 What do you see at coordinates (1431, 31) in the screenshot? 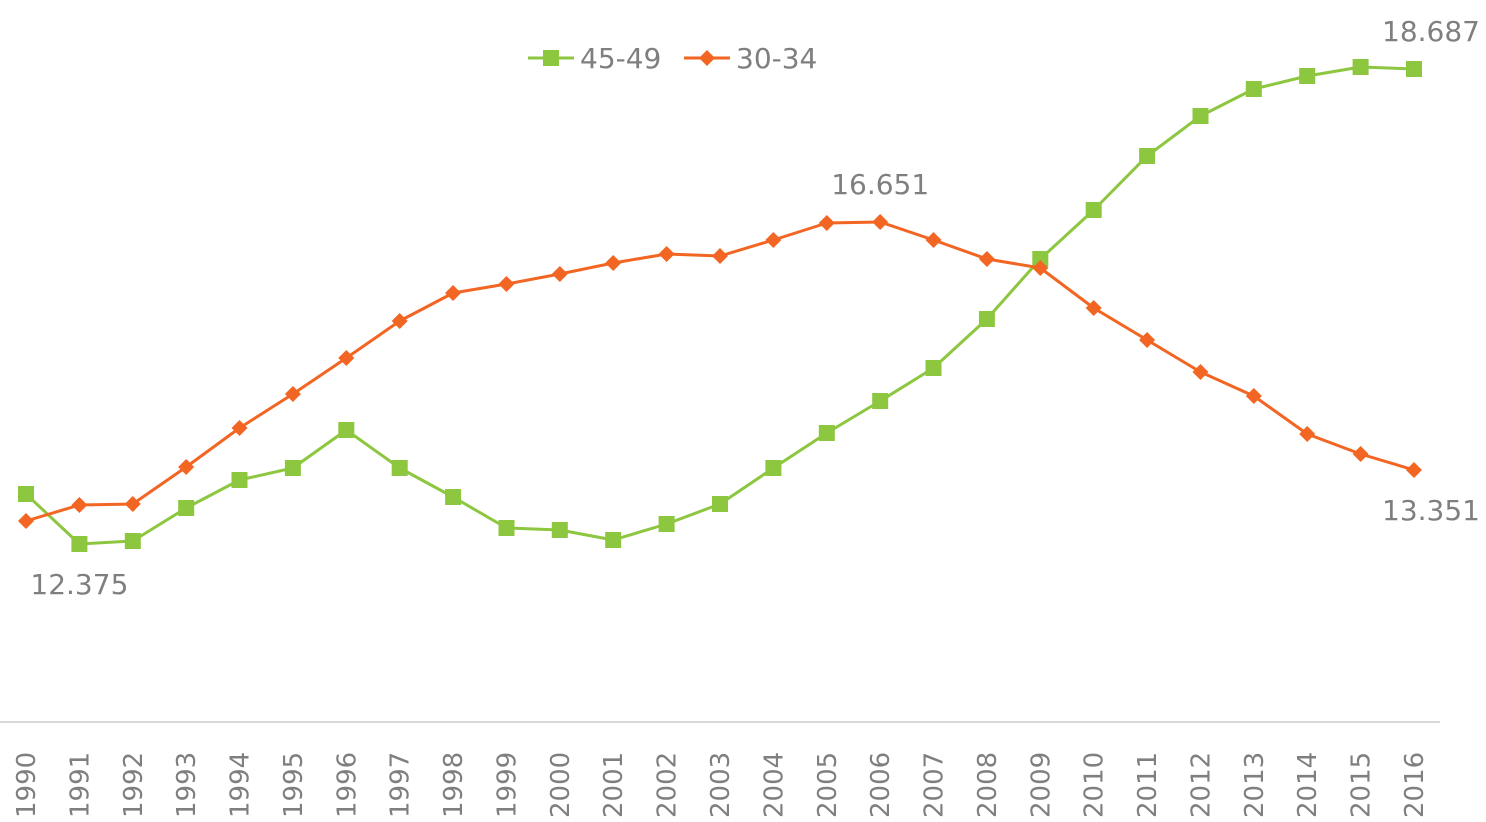
I see `data-label-45-49-2016: 18.687` at bounding box center [1431, 31].